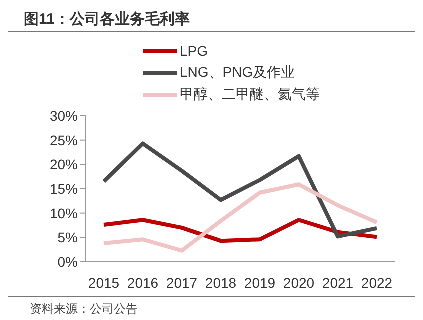 The width and height of the screenshot is (423, 320). What do you see at coordinates (64, 116) in the screenshot?
I see `y-tick-label: 30%` at bounding box center [64, 116].